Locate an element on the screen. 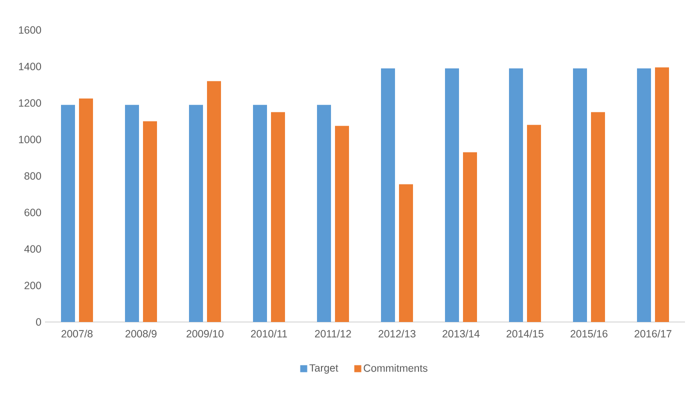 The image size is (699, 401). legend-label: Commitments is located at coordinates (396, 368).